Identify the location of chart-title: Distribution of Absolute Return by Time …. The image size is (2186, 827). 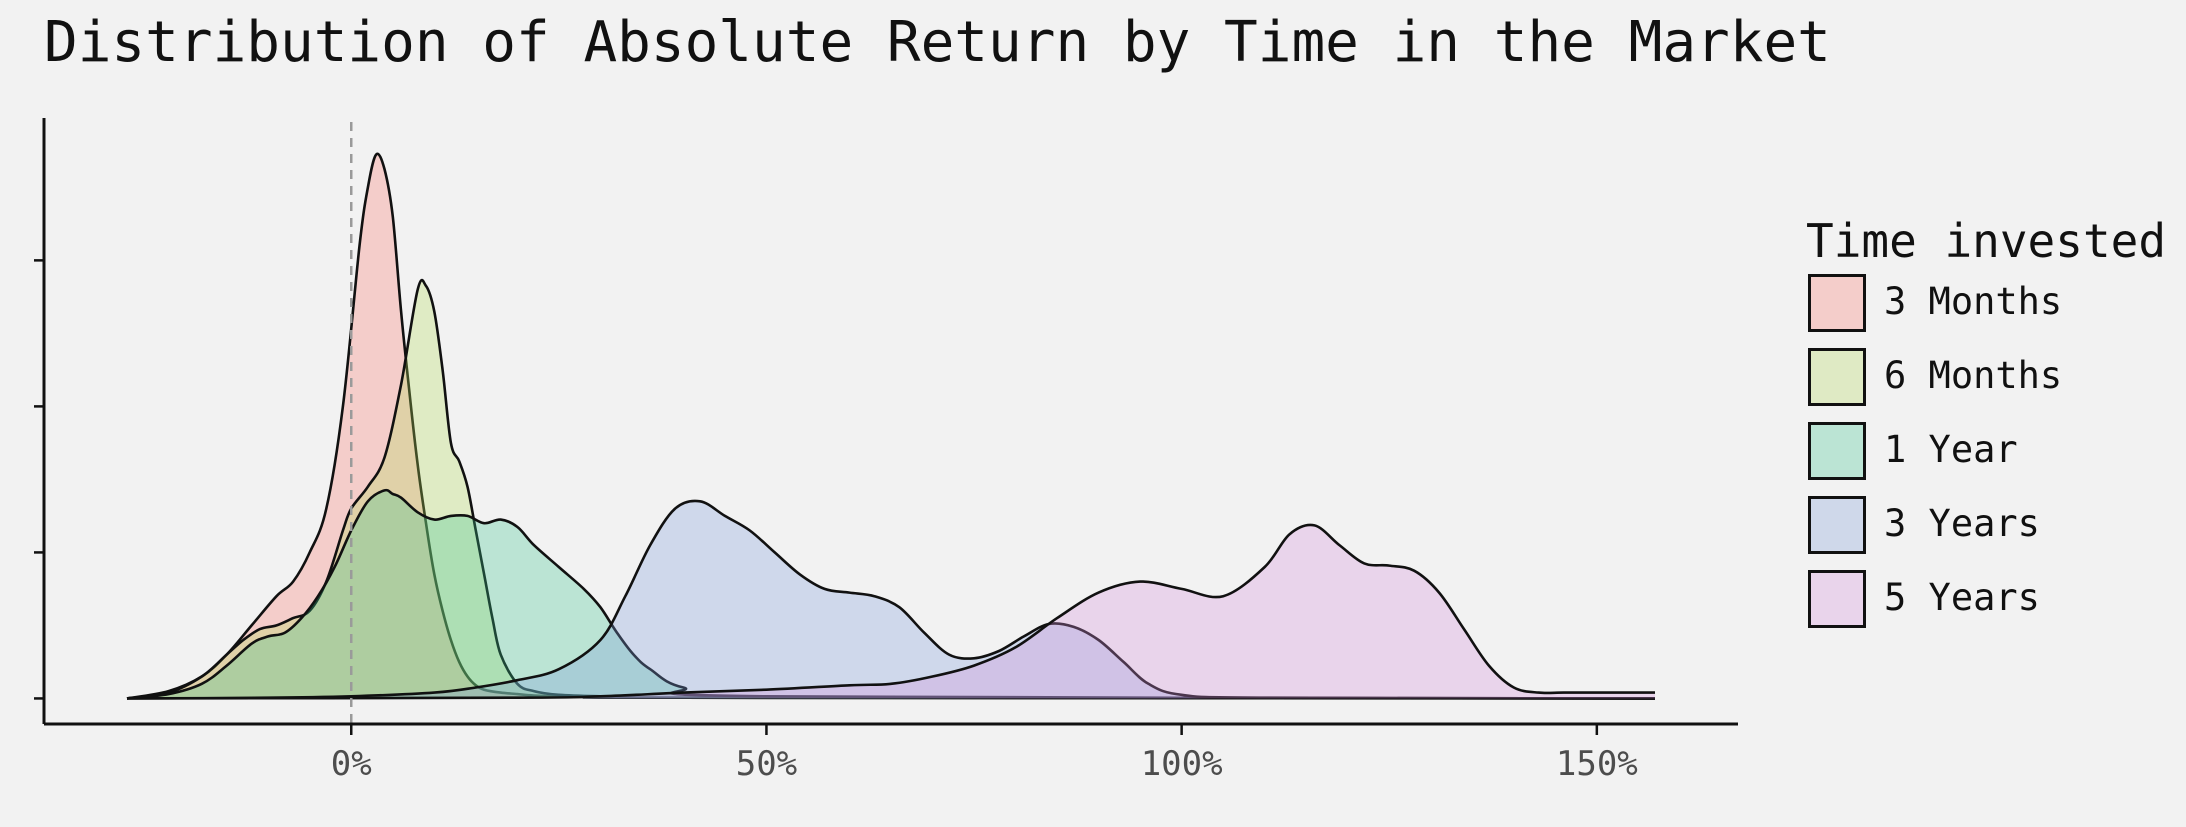
(937, 42).